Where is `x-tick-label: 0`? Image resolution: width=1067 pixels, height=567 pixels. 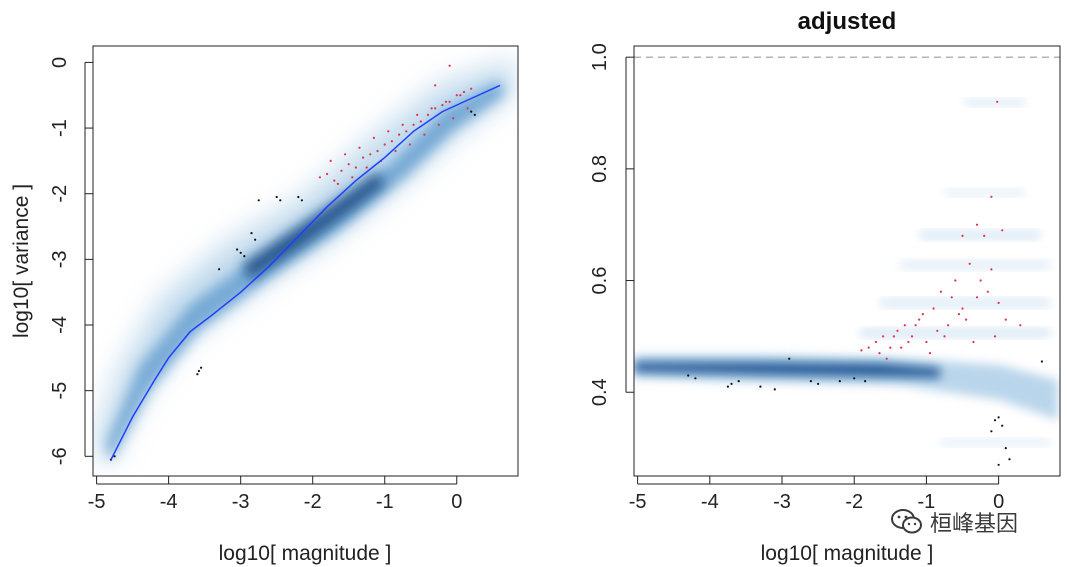 x-tick-label: 0 is located at coordinates (456, 502).